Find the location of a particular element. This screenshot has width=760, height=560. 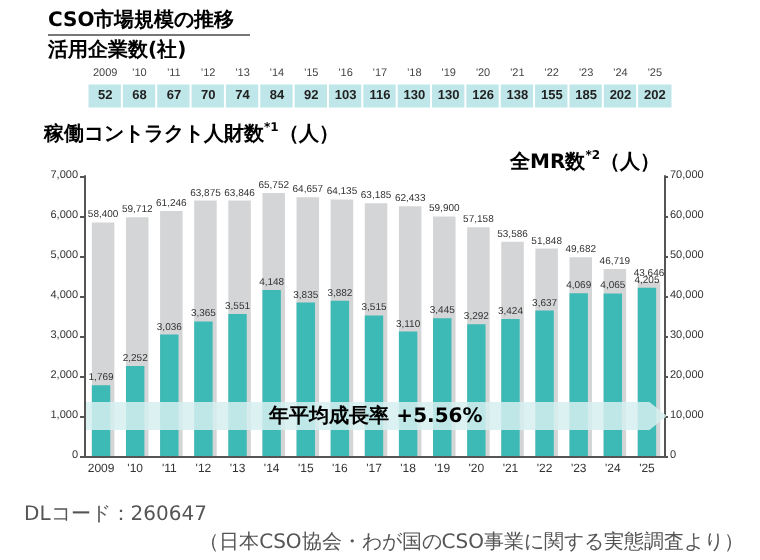

y2-axis-title: 全MR数$^{*2}$（人） is located at coordinates (585, 162).